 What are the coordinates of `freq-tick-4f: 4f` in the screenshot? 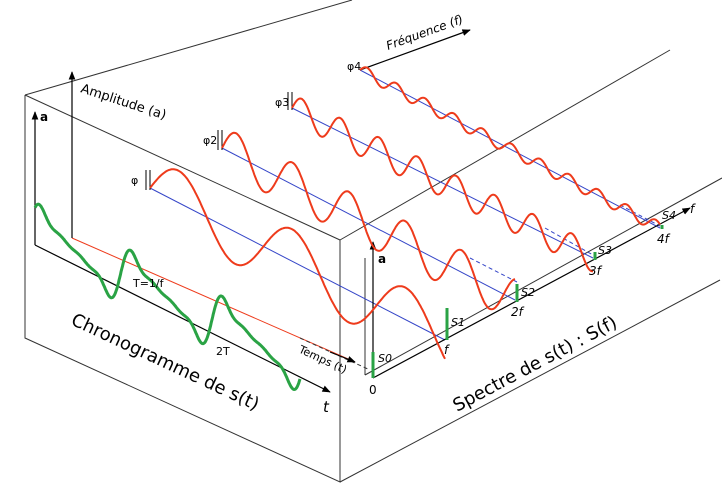 It's located at (664, 239).